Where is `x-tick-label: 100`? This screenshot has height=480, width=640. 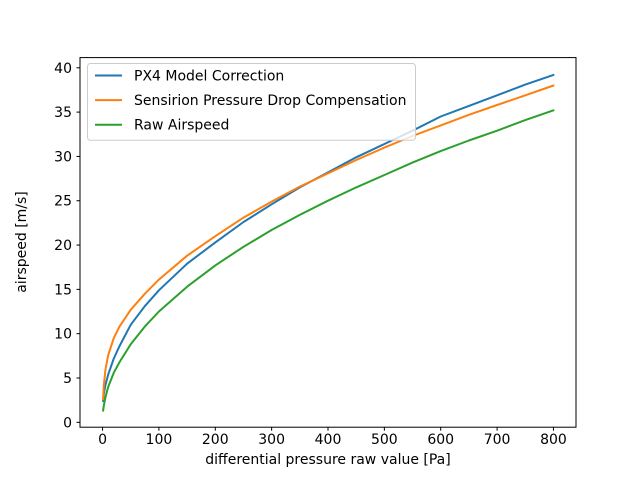
x-tick-label: 100 is located at coordinates (159, 440).